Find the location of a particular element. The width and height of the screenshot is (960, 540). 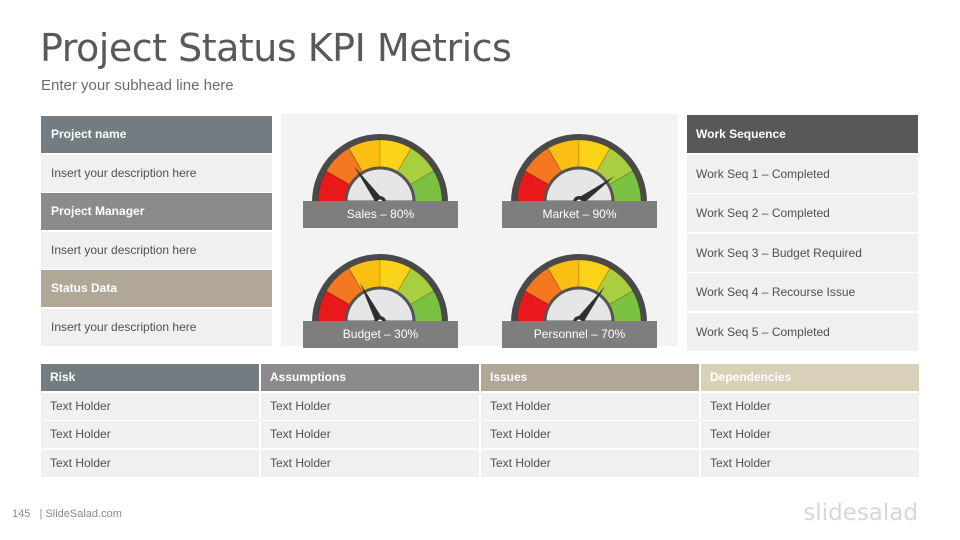

status-data-description: Insert your description here is located at coordinates (156, 327).